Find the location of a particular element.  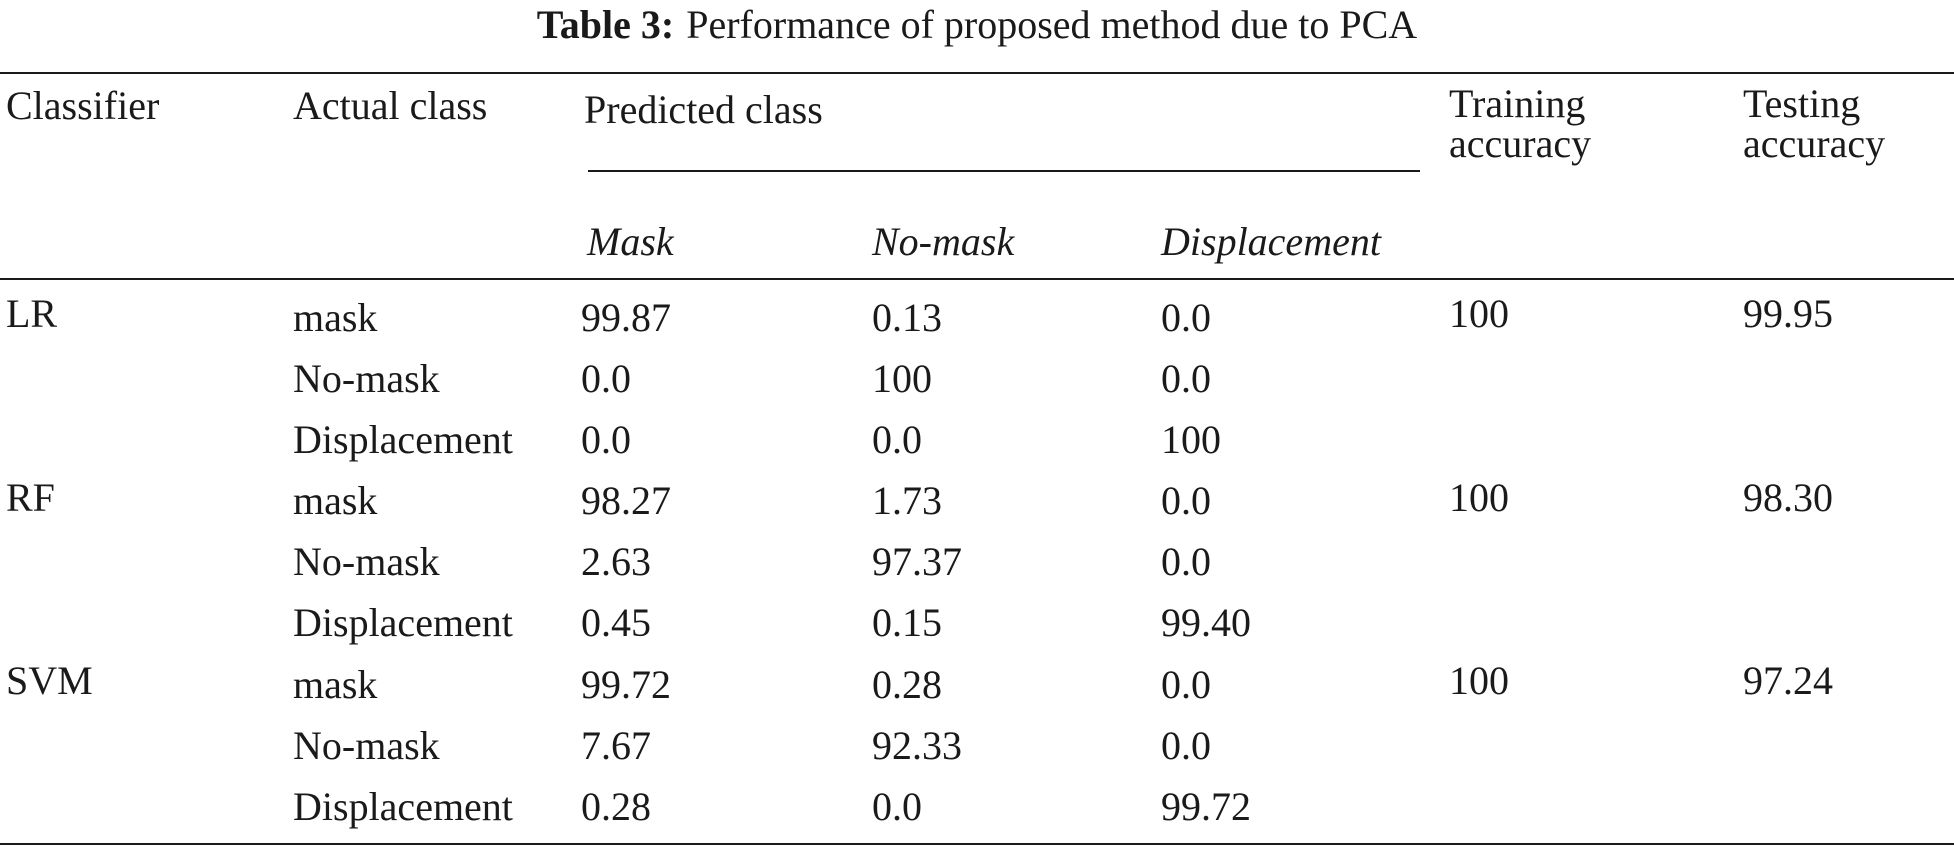

classifier-rf: RF is located at coordinates (30, 497).